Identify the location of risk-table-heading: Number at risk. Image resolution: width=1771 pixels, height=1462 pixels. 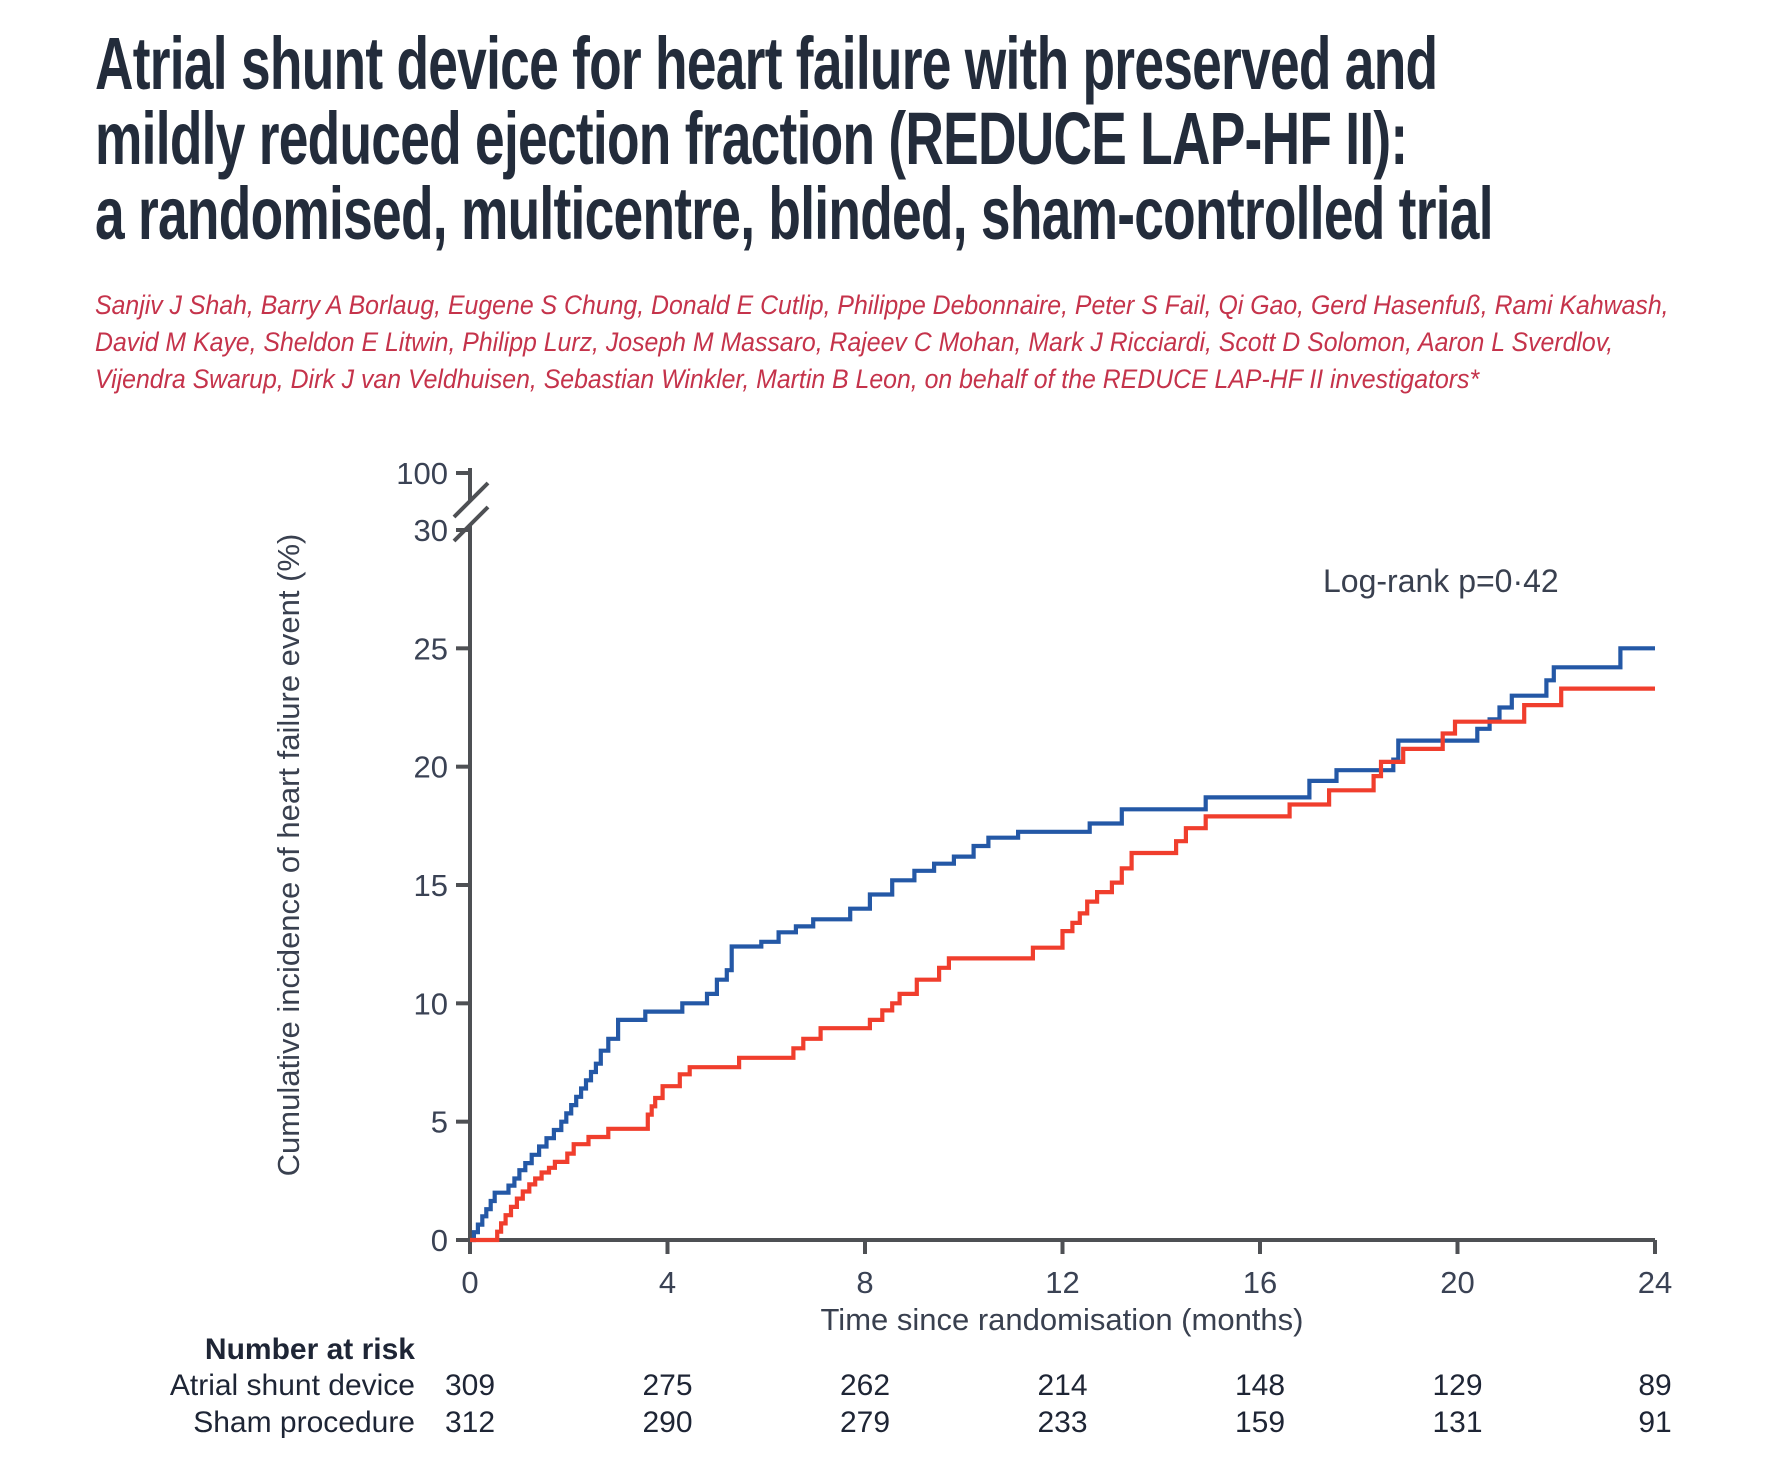
(309, 1349).